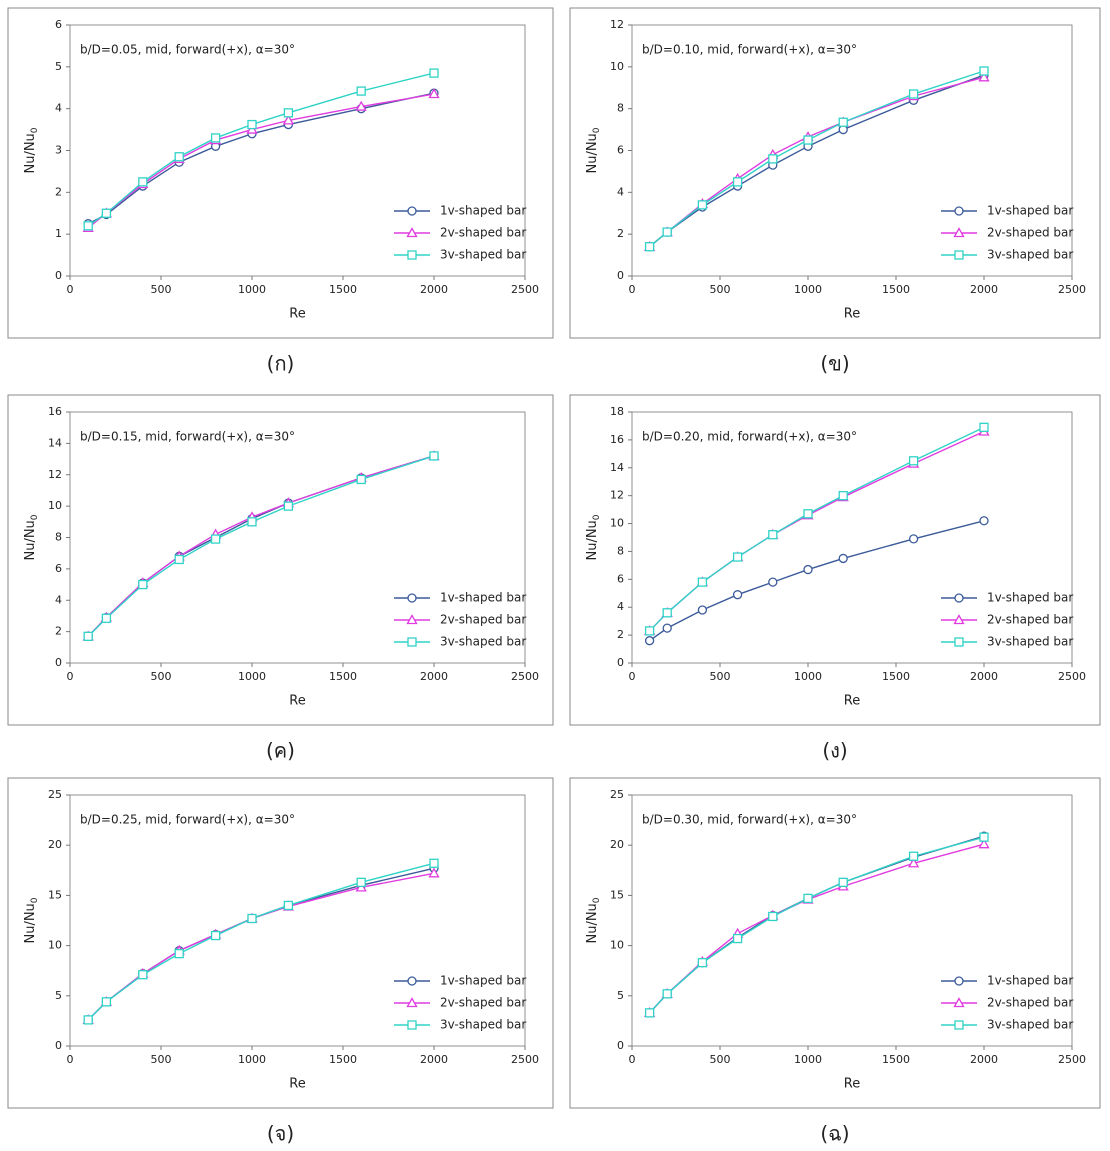 Image resolution: width=1110 pixels, height=1151 pixels. What do you see at coordinates (55, 505) in the screenshot?
I see `y-tick-label: 10` at bounding box center [55, 505].